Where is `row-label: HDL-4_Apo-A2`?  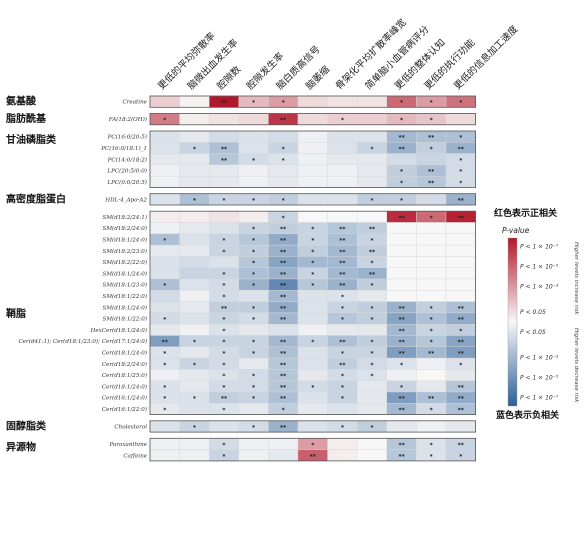
row-label: HDL-4_Apo-A2 is located at coordinates (125, 200).